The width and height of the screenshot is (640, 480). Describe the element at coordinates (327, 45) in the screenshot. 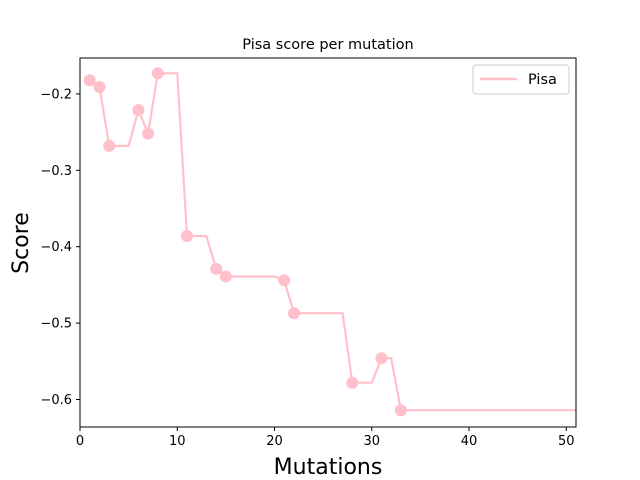

I see `chart-title: Pisa score per mutation` at that location.